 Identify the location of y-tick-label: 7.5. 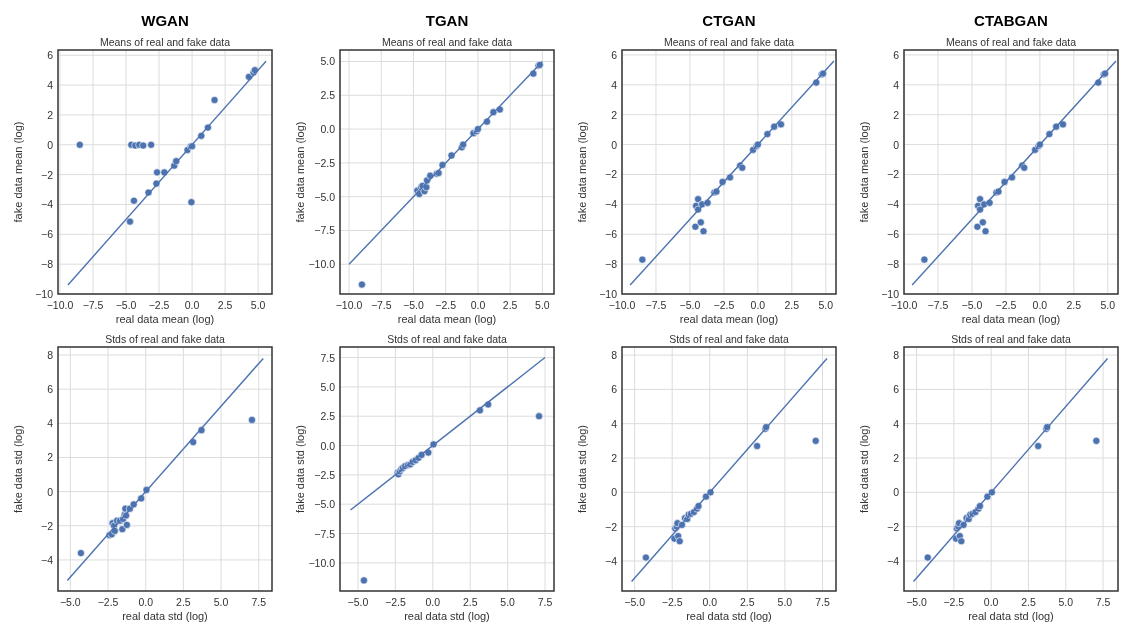
(328, 357).